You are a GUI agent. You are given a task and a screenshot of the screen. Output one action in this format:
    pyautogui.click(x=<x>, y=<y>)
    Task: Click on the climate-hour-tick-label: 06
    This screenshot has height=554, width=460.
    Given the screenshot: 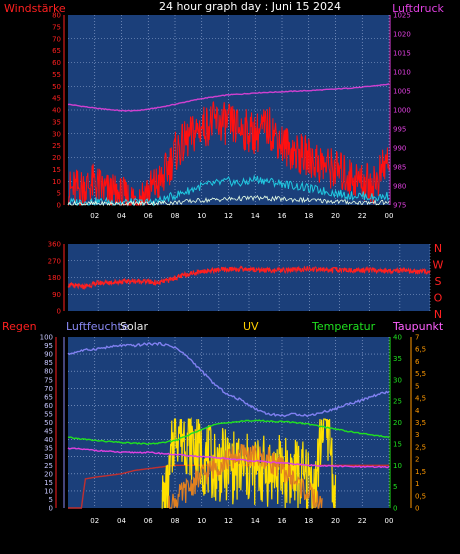 What is the action you would take?
    pyautogui.click(x=148, y=521)
    